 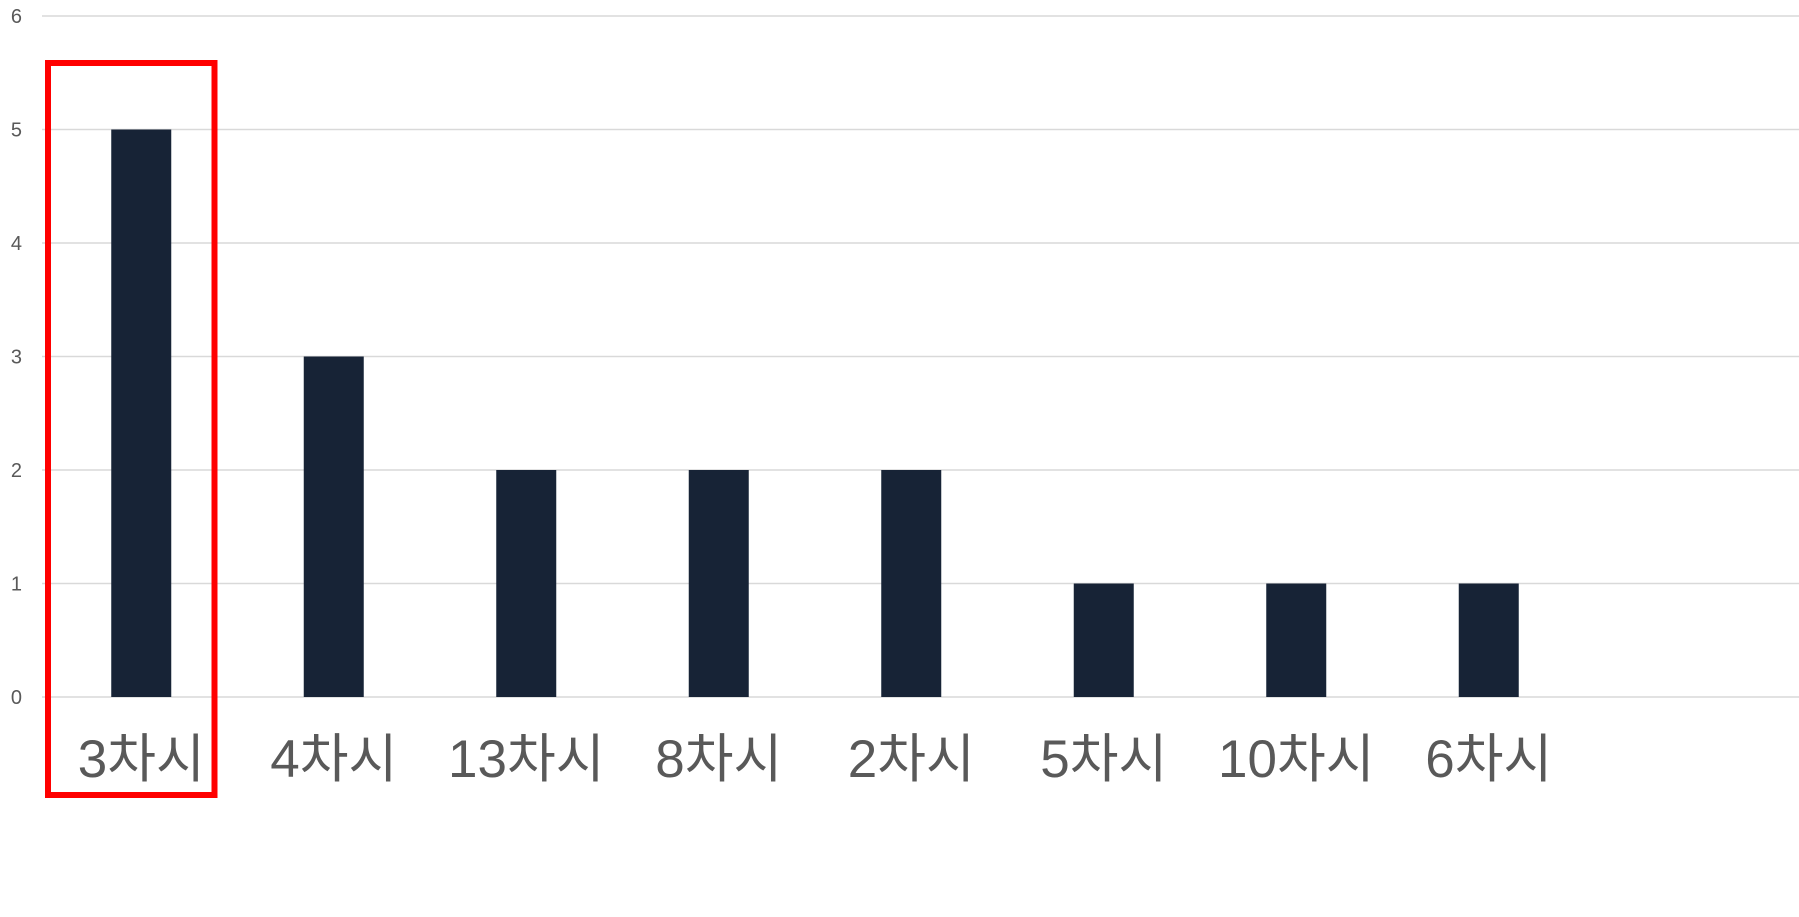 What do you see at coordinates (16, 17) in the screenshot?
I see `y-tick-label: 6` at bounding box center [16, 17].